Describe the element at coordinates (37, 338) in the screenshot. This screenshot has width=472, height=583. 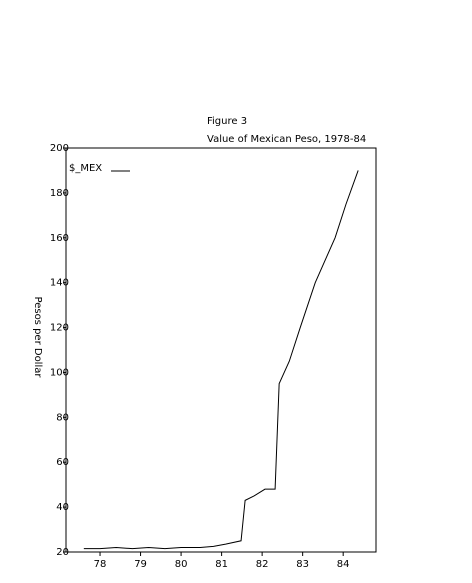
I see `y-axis-label: Pesos per Dollar` at that location.